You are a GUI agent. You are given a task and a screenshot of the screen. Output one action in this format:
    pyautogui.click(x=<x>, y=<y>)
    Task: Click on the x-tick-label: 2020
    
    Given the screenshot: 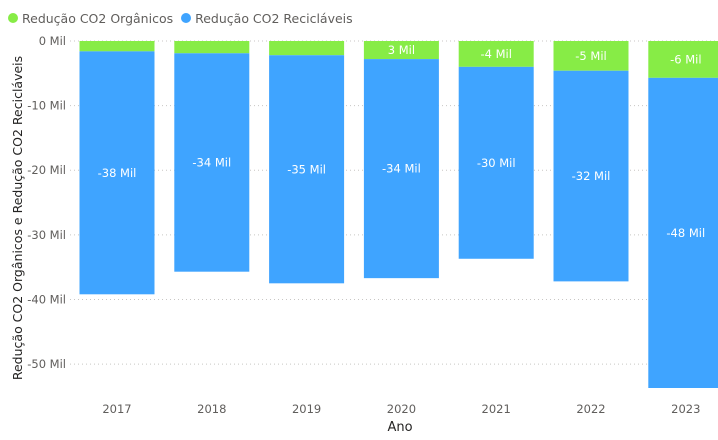 What is the action you would take?
    pyautogui.click(x=401, y=409)
    